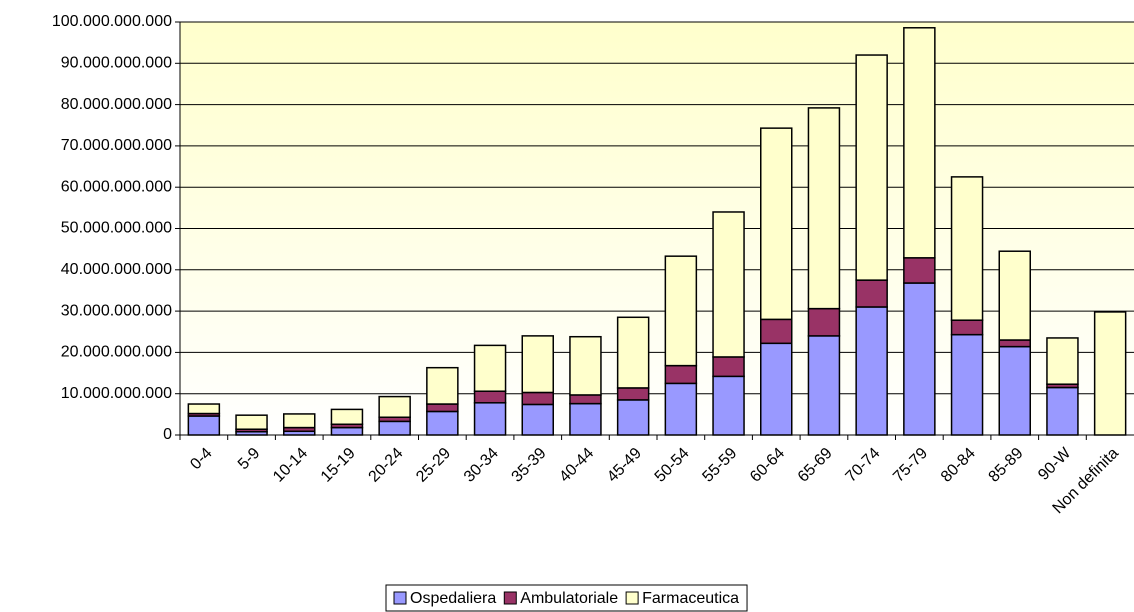 The height and width of the screenshot is (612, 1134). I want to click on y-tick-label: 90.000.000.000, so click(116, 63).